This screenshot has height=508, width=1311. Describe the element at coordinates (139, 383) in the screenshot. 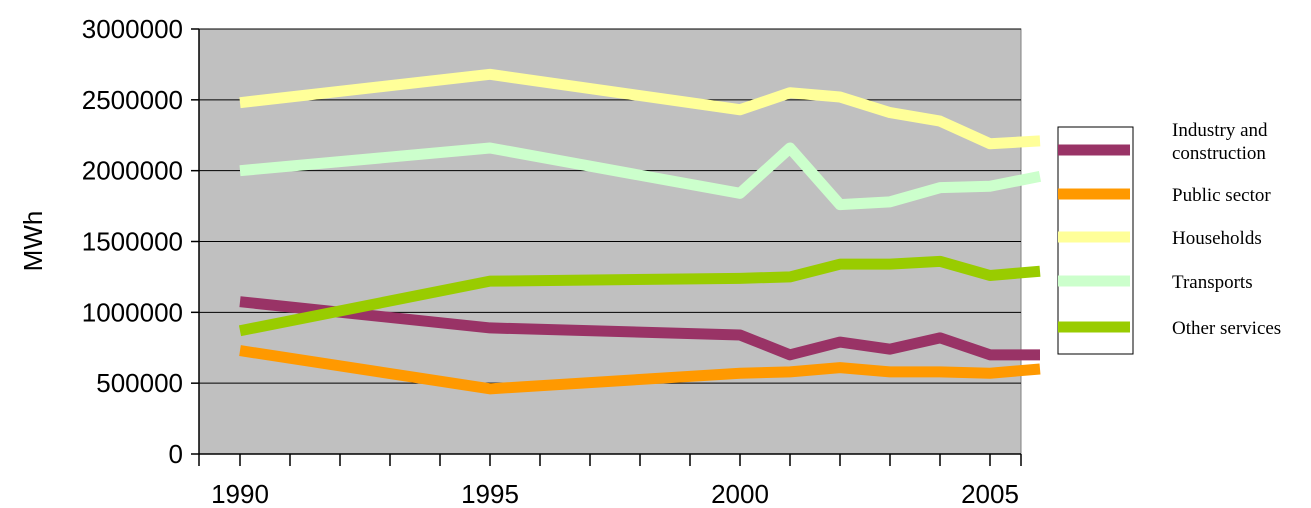

I see `y-tick-label: 500000` at that location.